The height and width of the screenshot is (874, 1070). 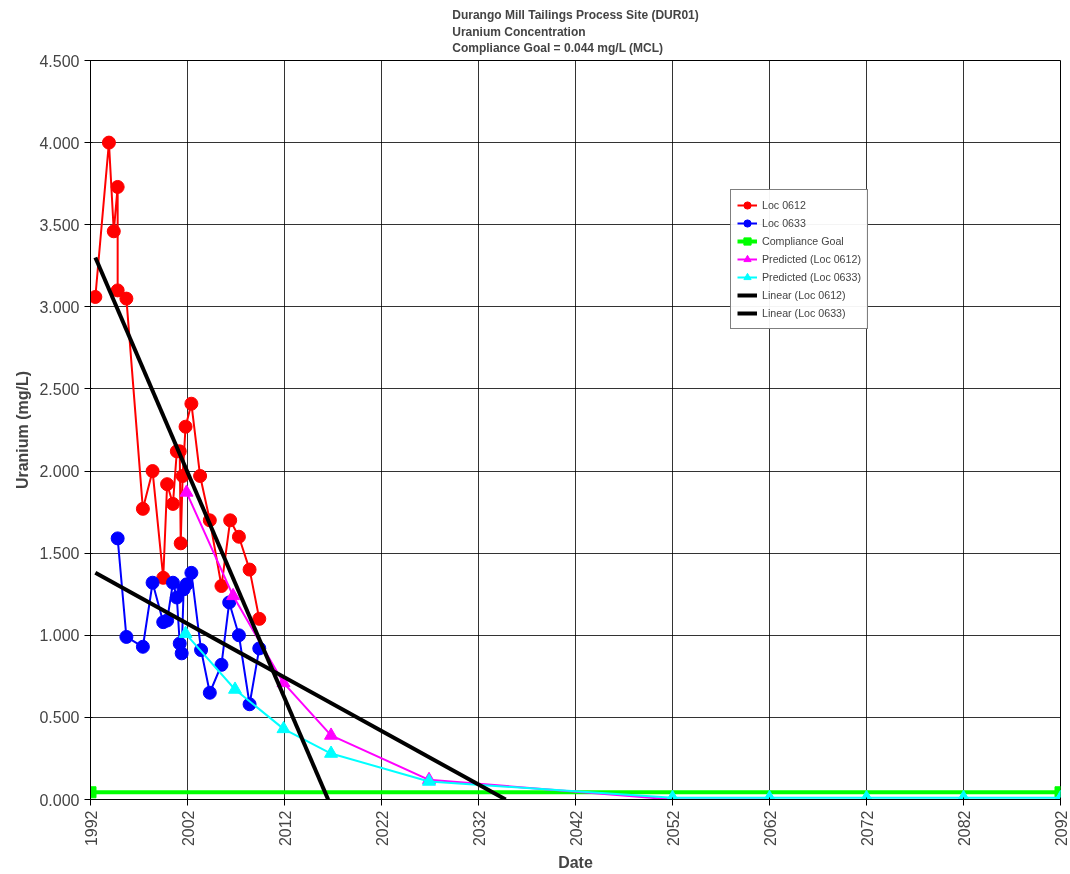 What do you see at coordinates (59, 143) in the screenshot?
I see `y-tick-label: 4.000` at bounding box center [59, 143].